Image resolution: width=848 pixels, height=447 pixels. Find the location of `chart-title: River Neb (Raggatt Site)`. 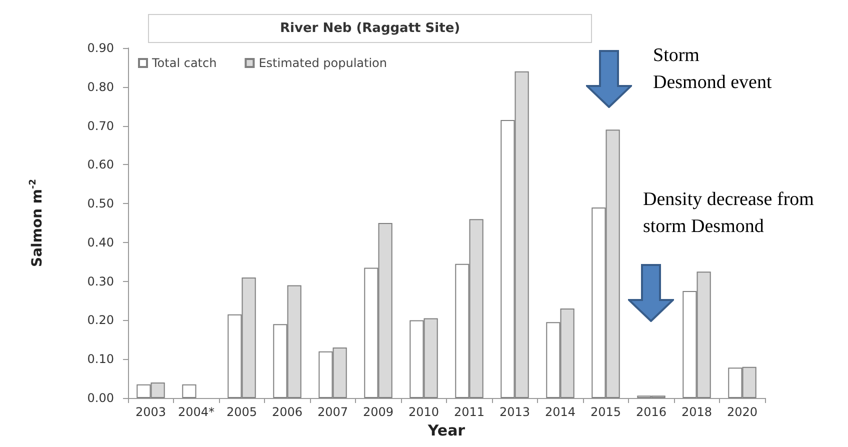

chart-title: River Neb (Raggatt Site) is located at coordinates (370, 28).